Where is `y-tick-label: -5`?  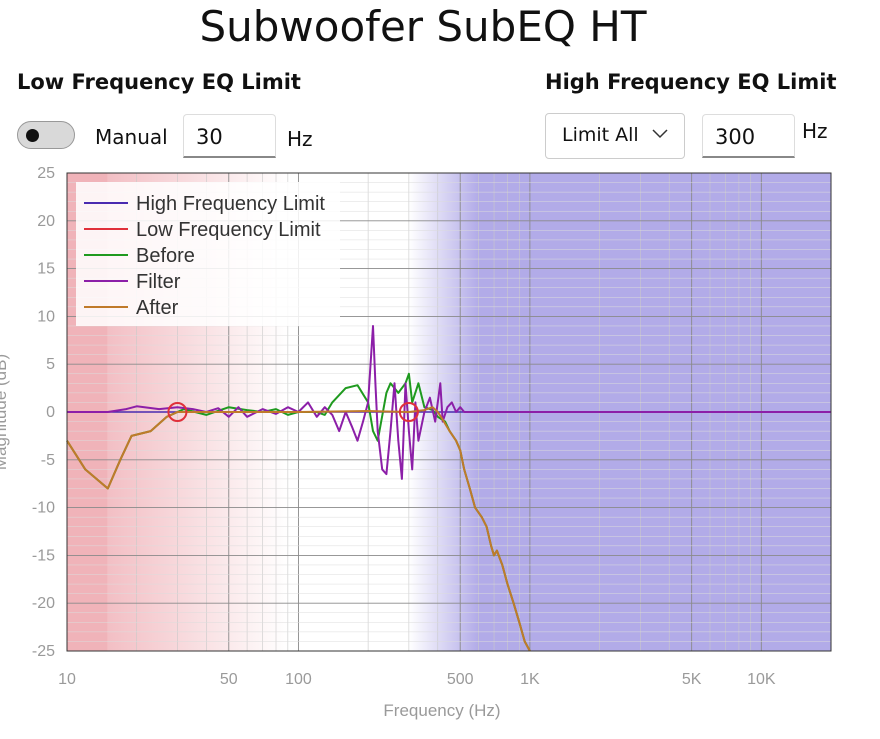 y-tick-label: -5 is located at coordinates (48, 460).